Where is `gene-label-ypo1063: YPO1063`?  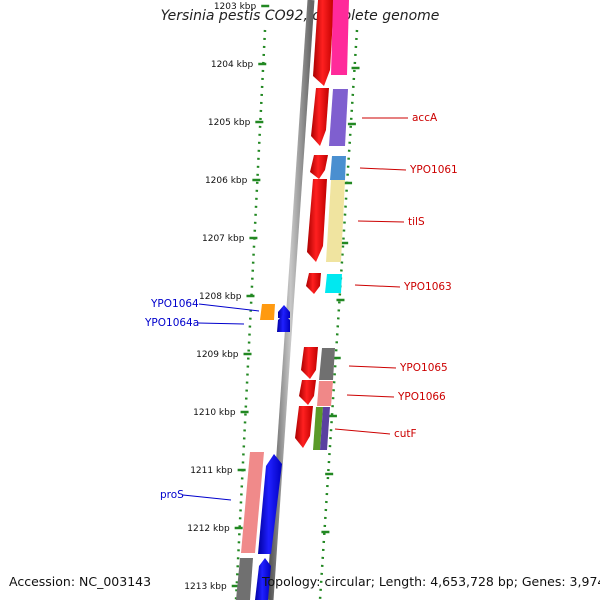 gene-label-ypo1063: YPO1063 is located at coordinates (427, 287).